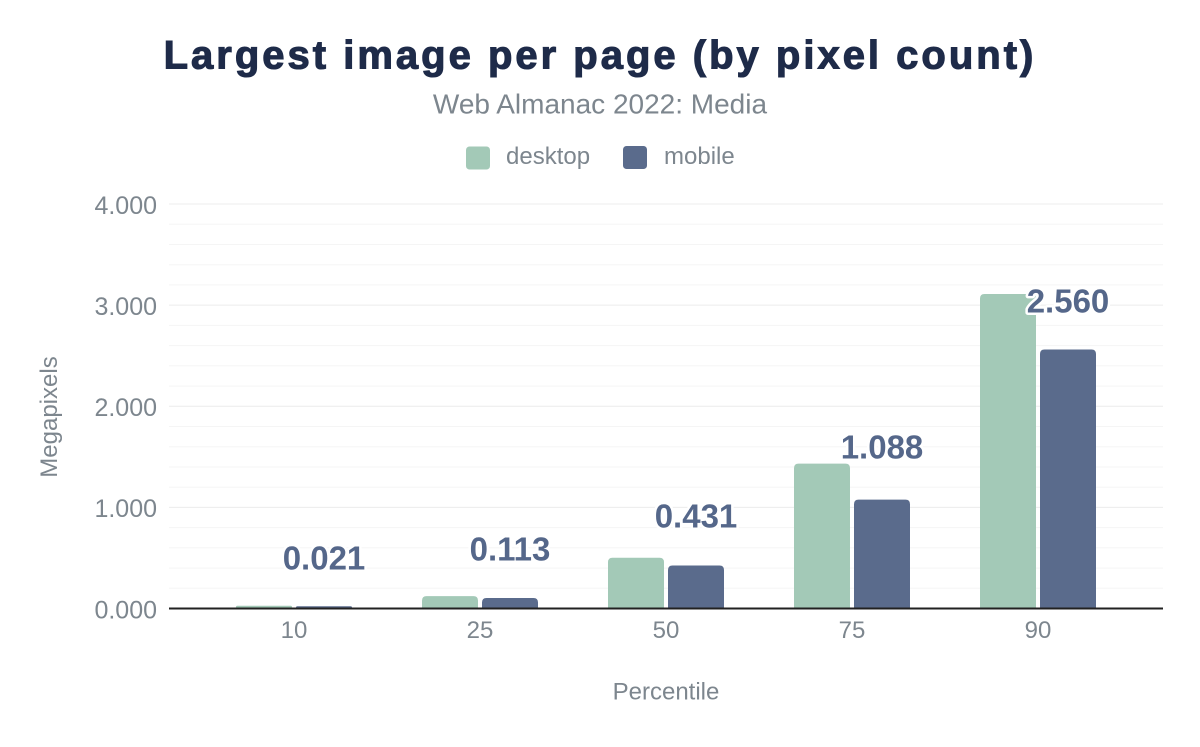 The height and width of the screenshot is (747, 1200). I want to click on svg-text: 1.000, so click(125, 509).